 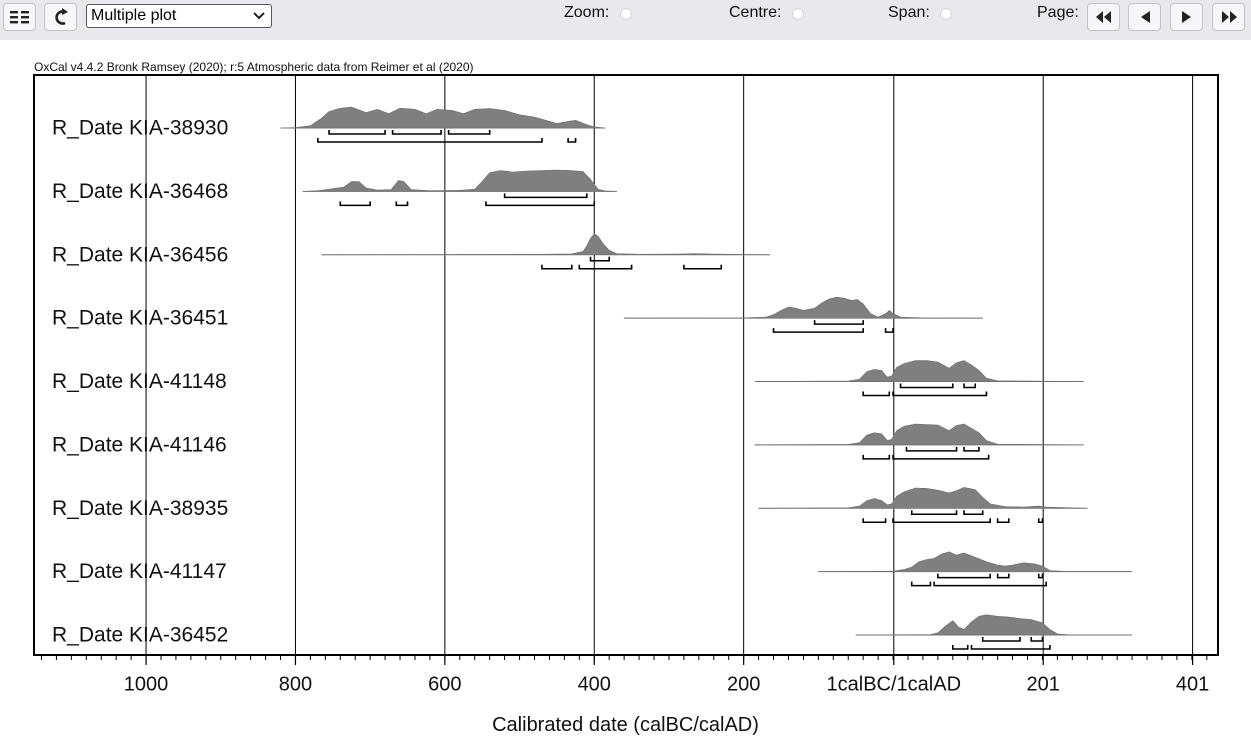 I want to click on x-tick-label: 800, so click(x=295, y=685).